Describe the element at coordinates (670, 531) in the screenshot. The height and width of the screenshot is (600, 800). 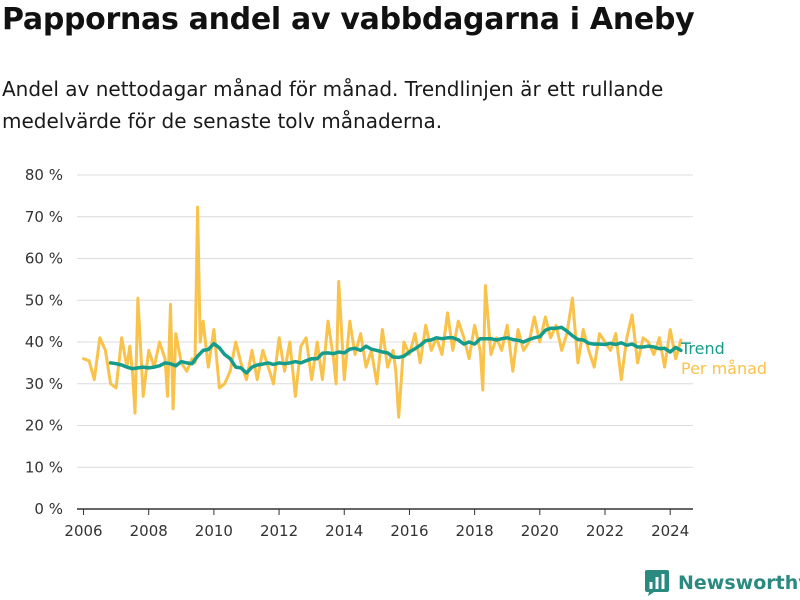
I see `x-tick-label: 2024` at that location.